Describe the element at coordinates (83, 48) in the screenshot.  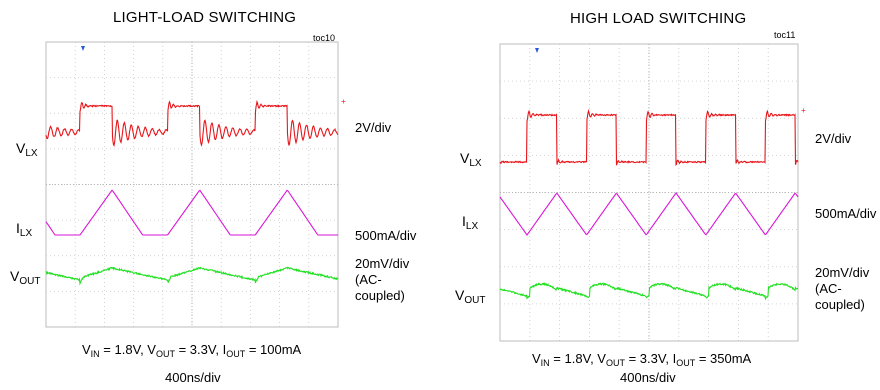
I see `left-trigger-marker` at that location.